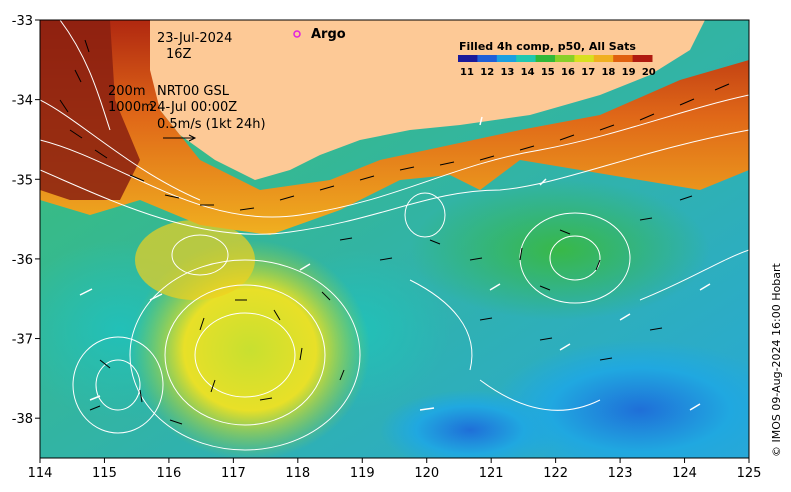 This screenshot has width=791, height=492. I want to click on argo-label: Argo, so click(328, 34).